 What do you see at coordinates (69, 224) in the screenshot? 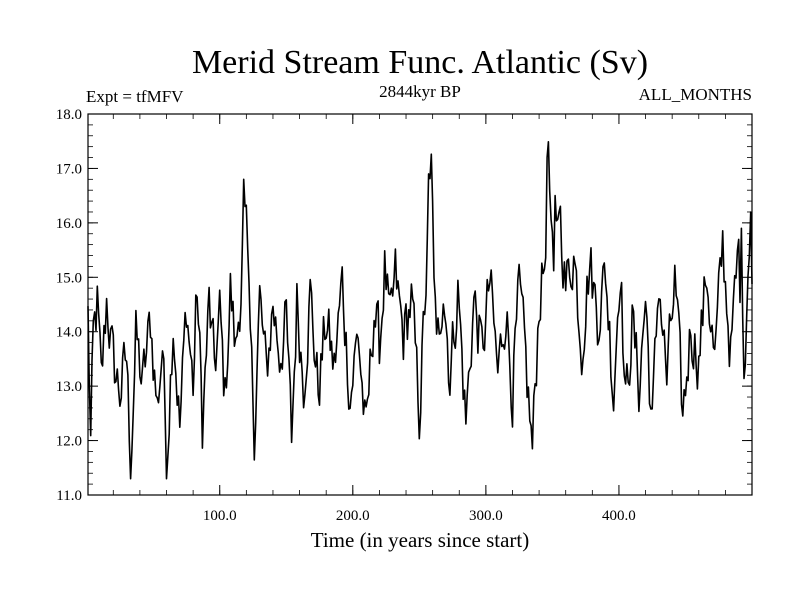
I see `y-tick-label: 16.0` at bounding box center [69, 224].